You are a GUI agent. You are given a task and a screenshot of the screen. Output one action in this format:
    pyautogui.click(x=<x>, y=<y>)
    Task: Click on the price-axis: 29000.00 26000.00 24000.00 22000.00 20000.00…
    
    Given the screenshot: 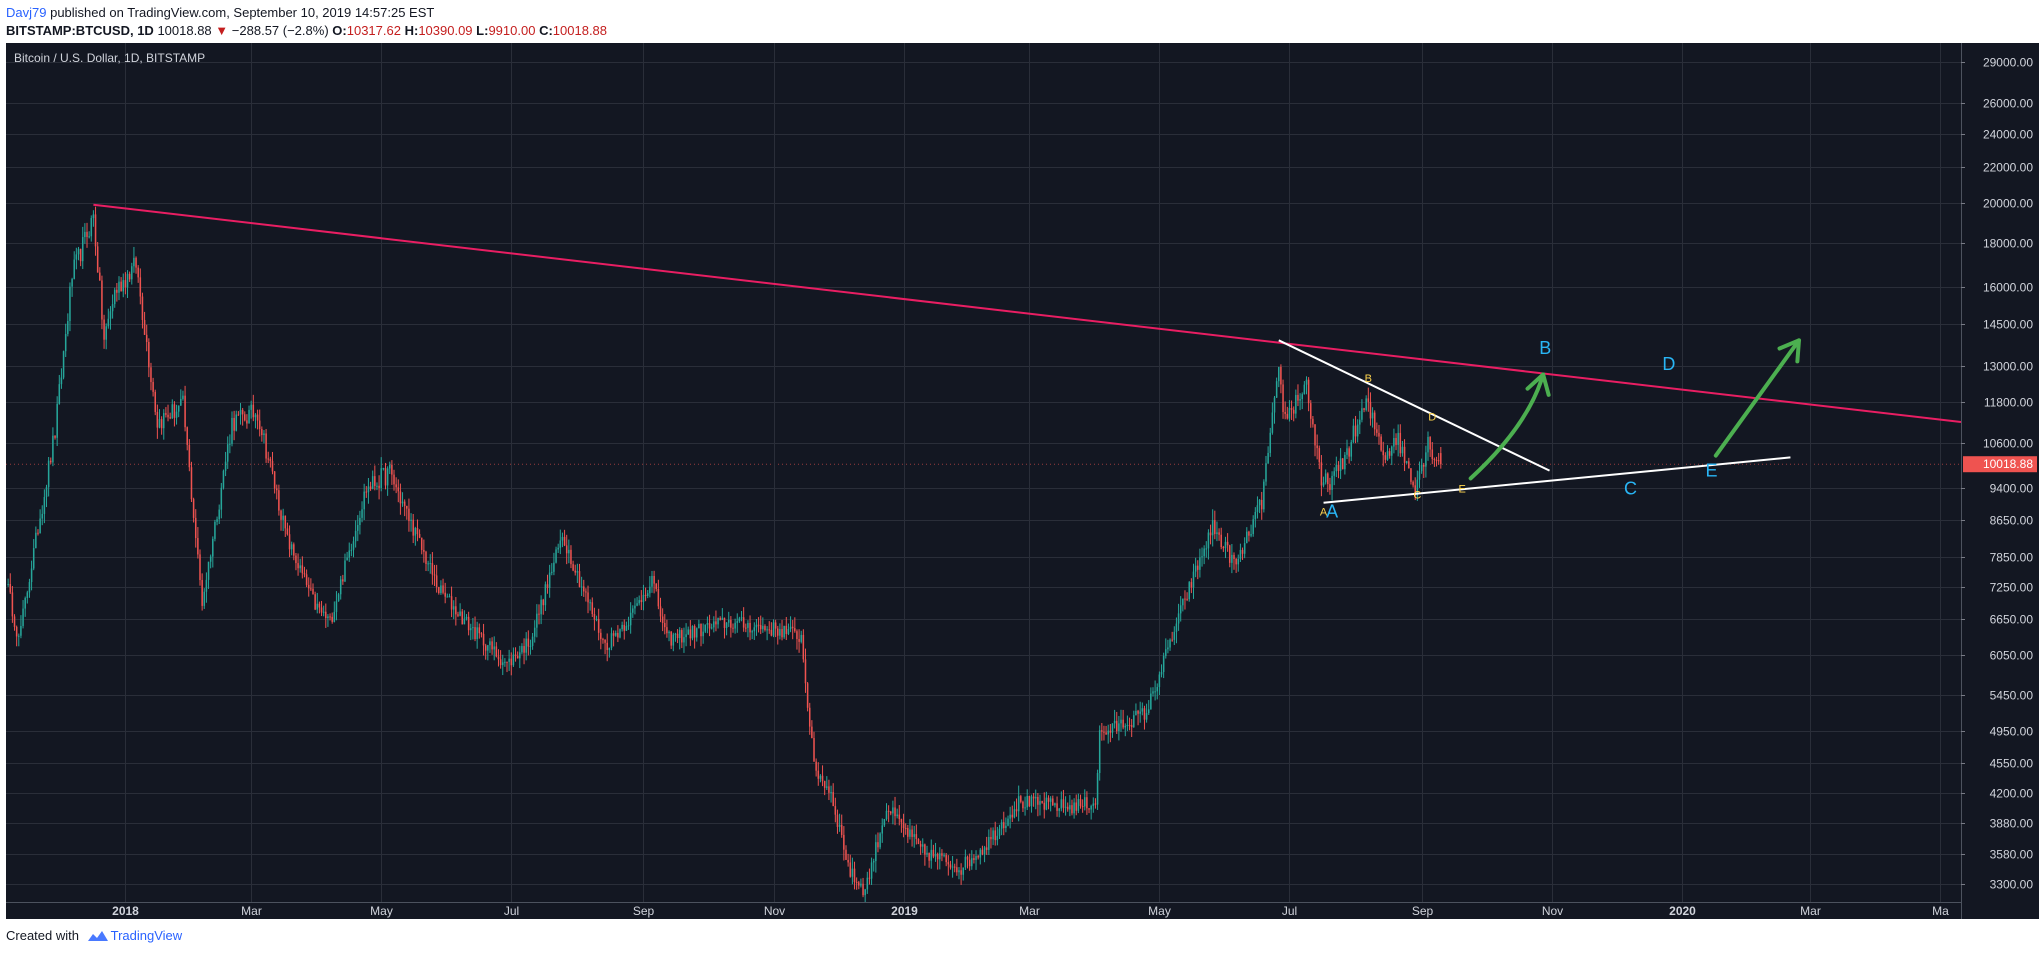 What is the action you would take?
    pyautogui.click(x=2000, y=481)
    